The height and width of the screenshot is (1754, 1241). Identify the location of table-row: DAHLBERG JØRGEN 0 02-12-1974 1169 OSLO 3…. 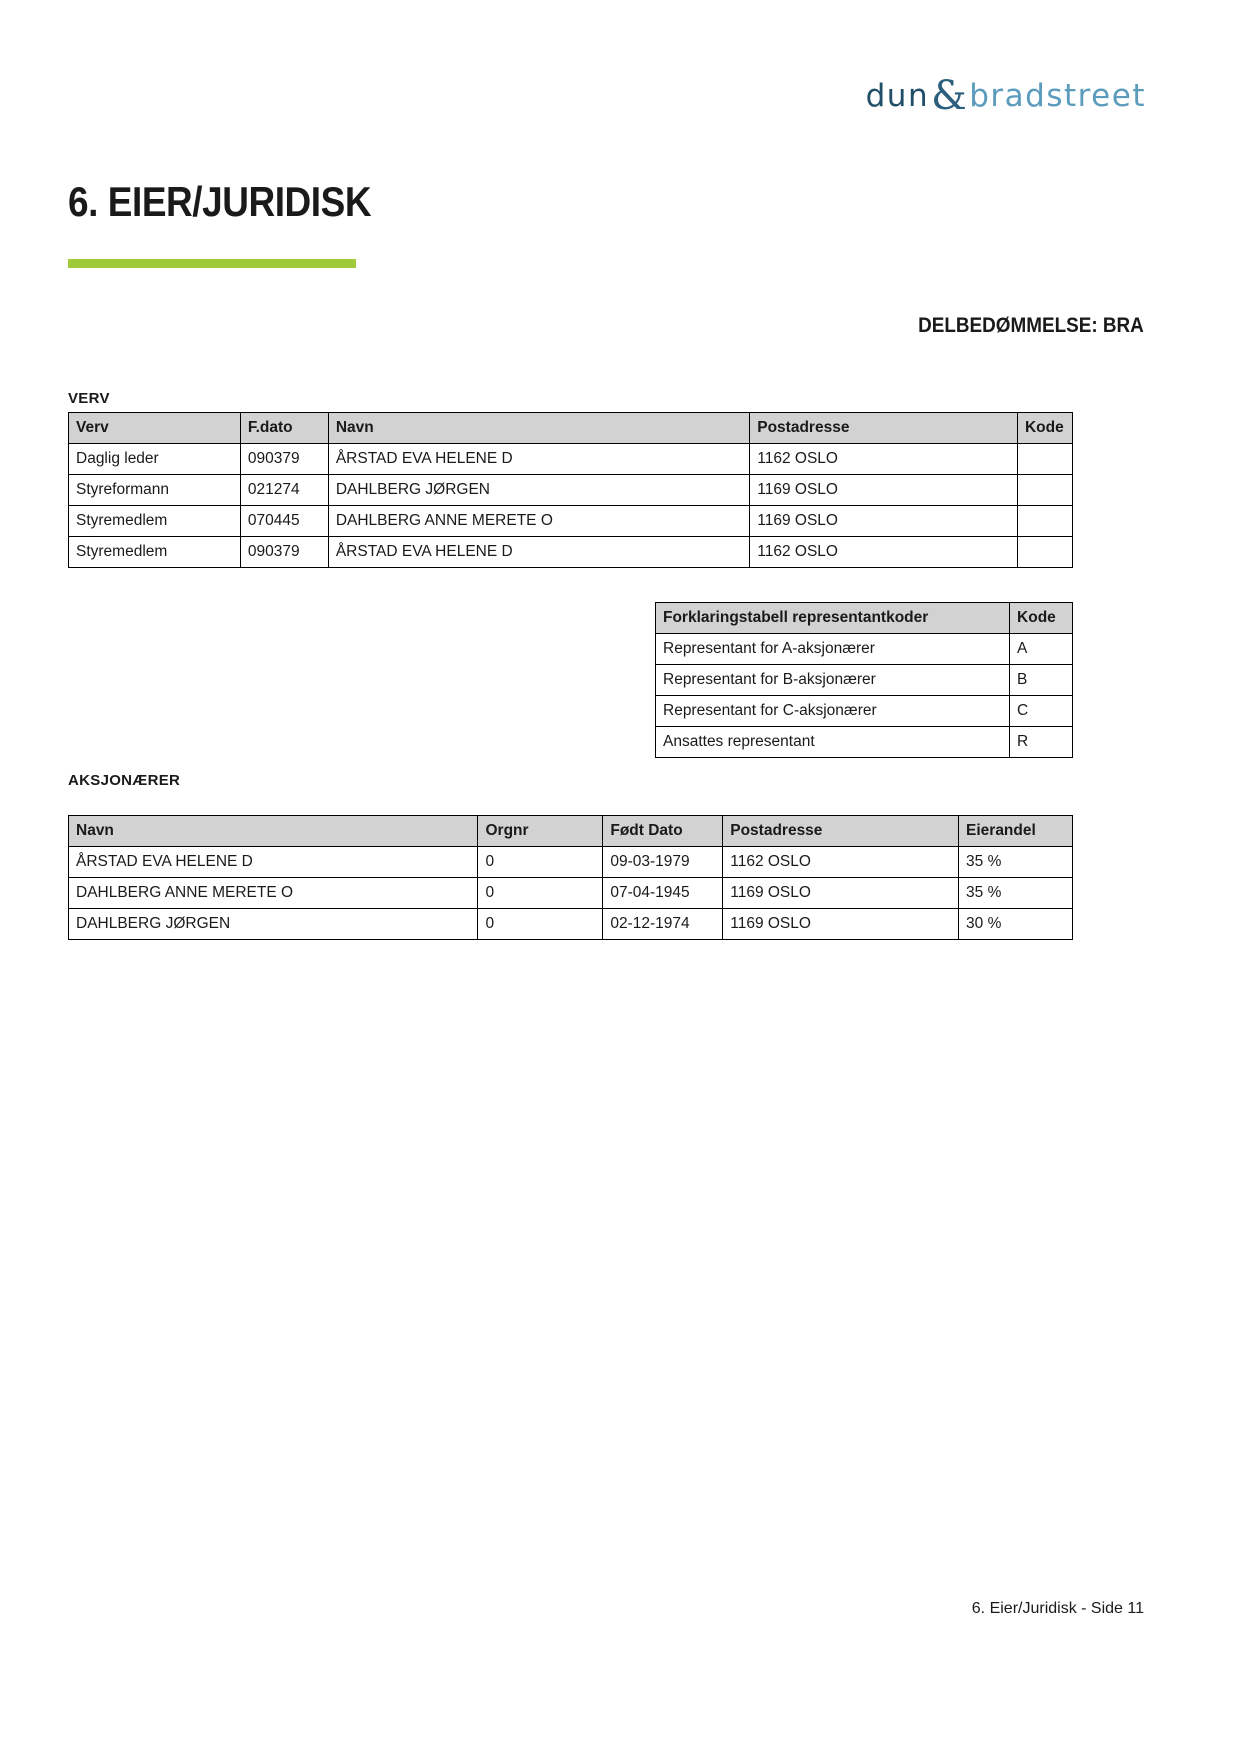
(570, 924).